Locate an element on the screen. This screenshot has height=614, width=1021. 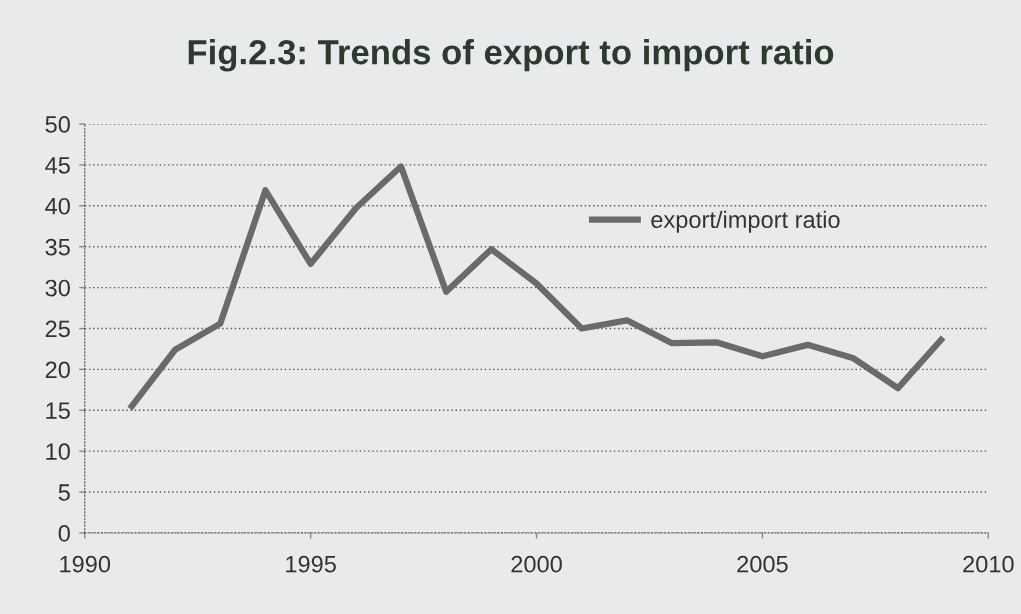
x-tick-label: 2005 is located at coordinates (762, 564).